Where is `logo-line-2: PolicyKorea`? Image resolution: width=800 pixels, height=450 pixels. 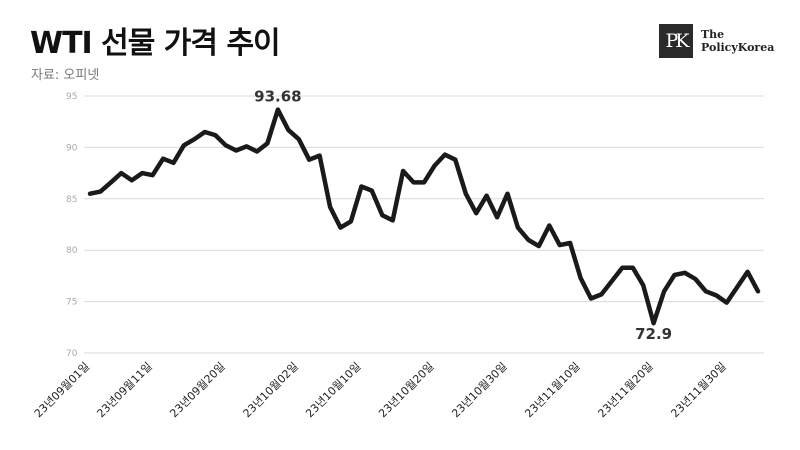
logo-line-2: PolicyKorea is located at coordinates (738, 47).